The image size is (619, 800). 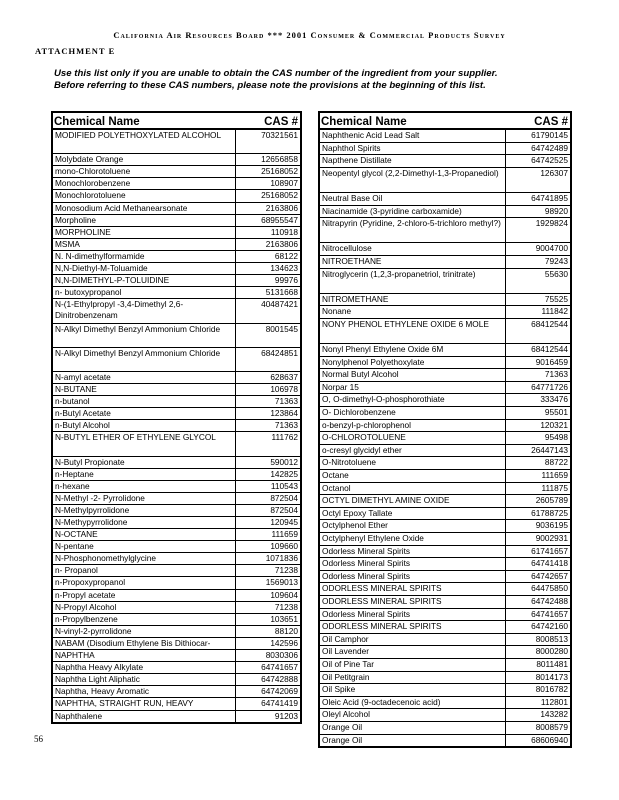 What do you see at coordinates (144, 444) in the screenshot?
I see `chemical-name-cell: N-BUTYL ETHER OF ETHYLENE GLYCOL` at bounding box center [144, 444].